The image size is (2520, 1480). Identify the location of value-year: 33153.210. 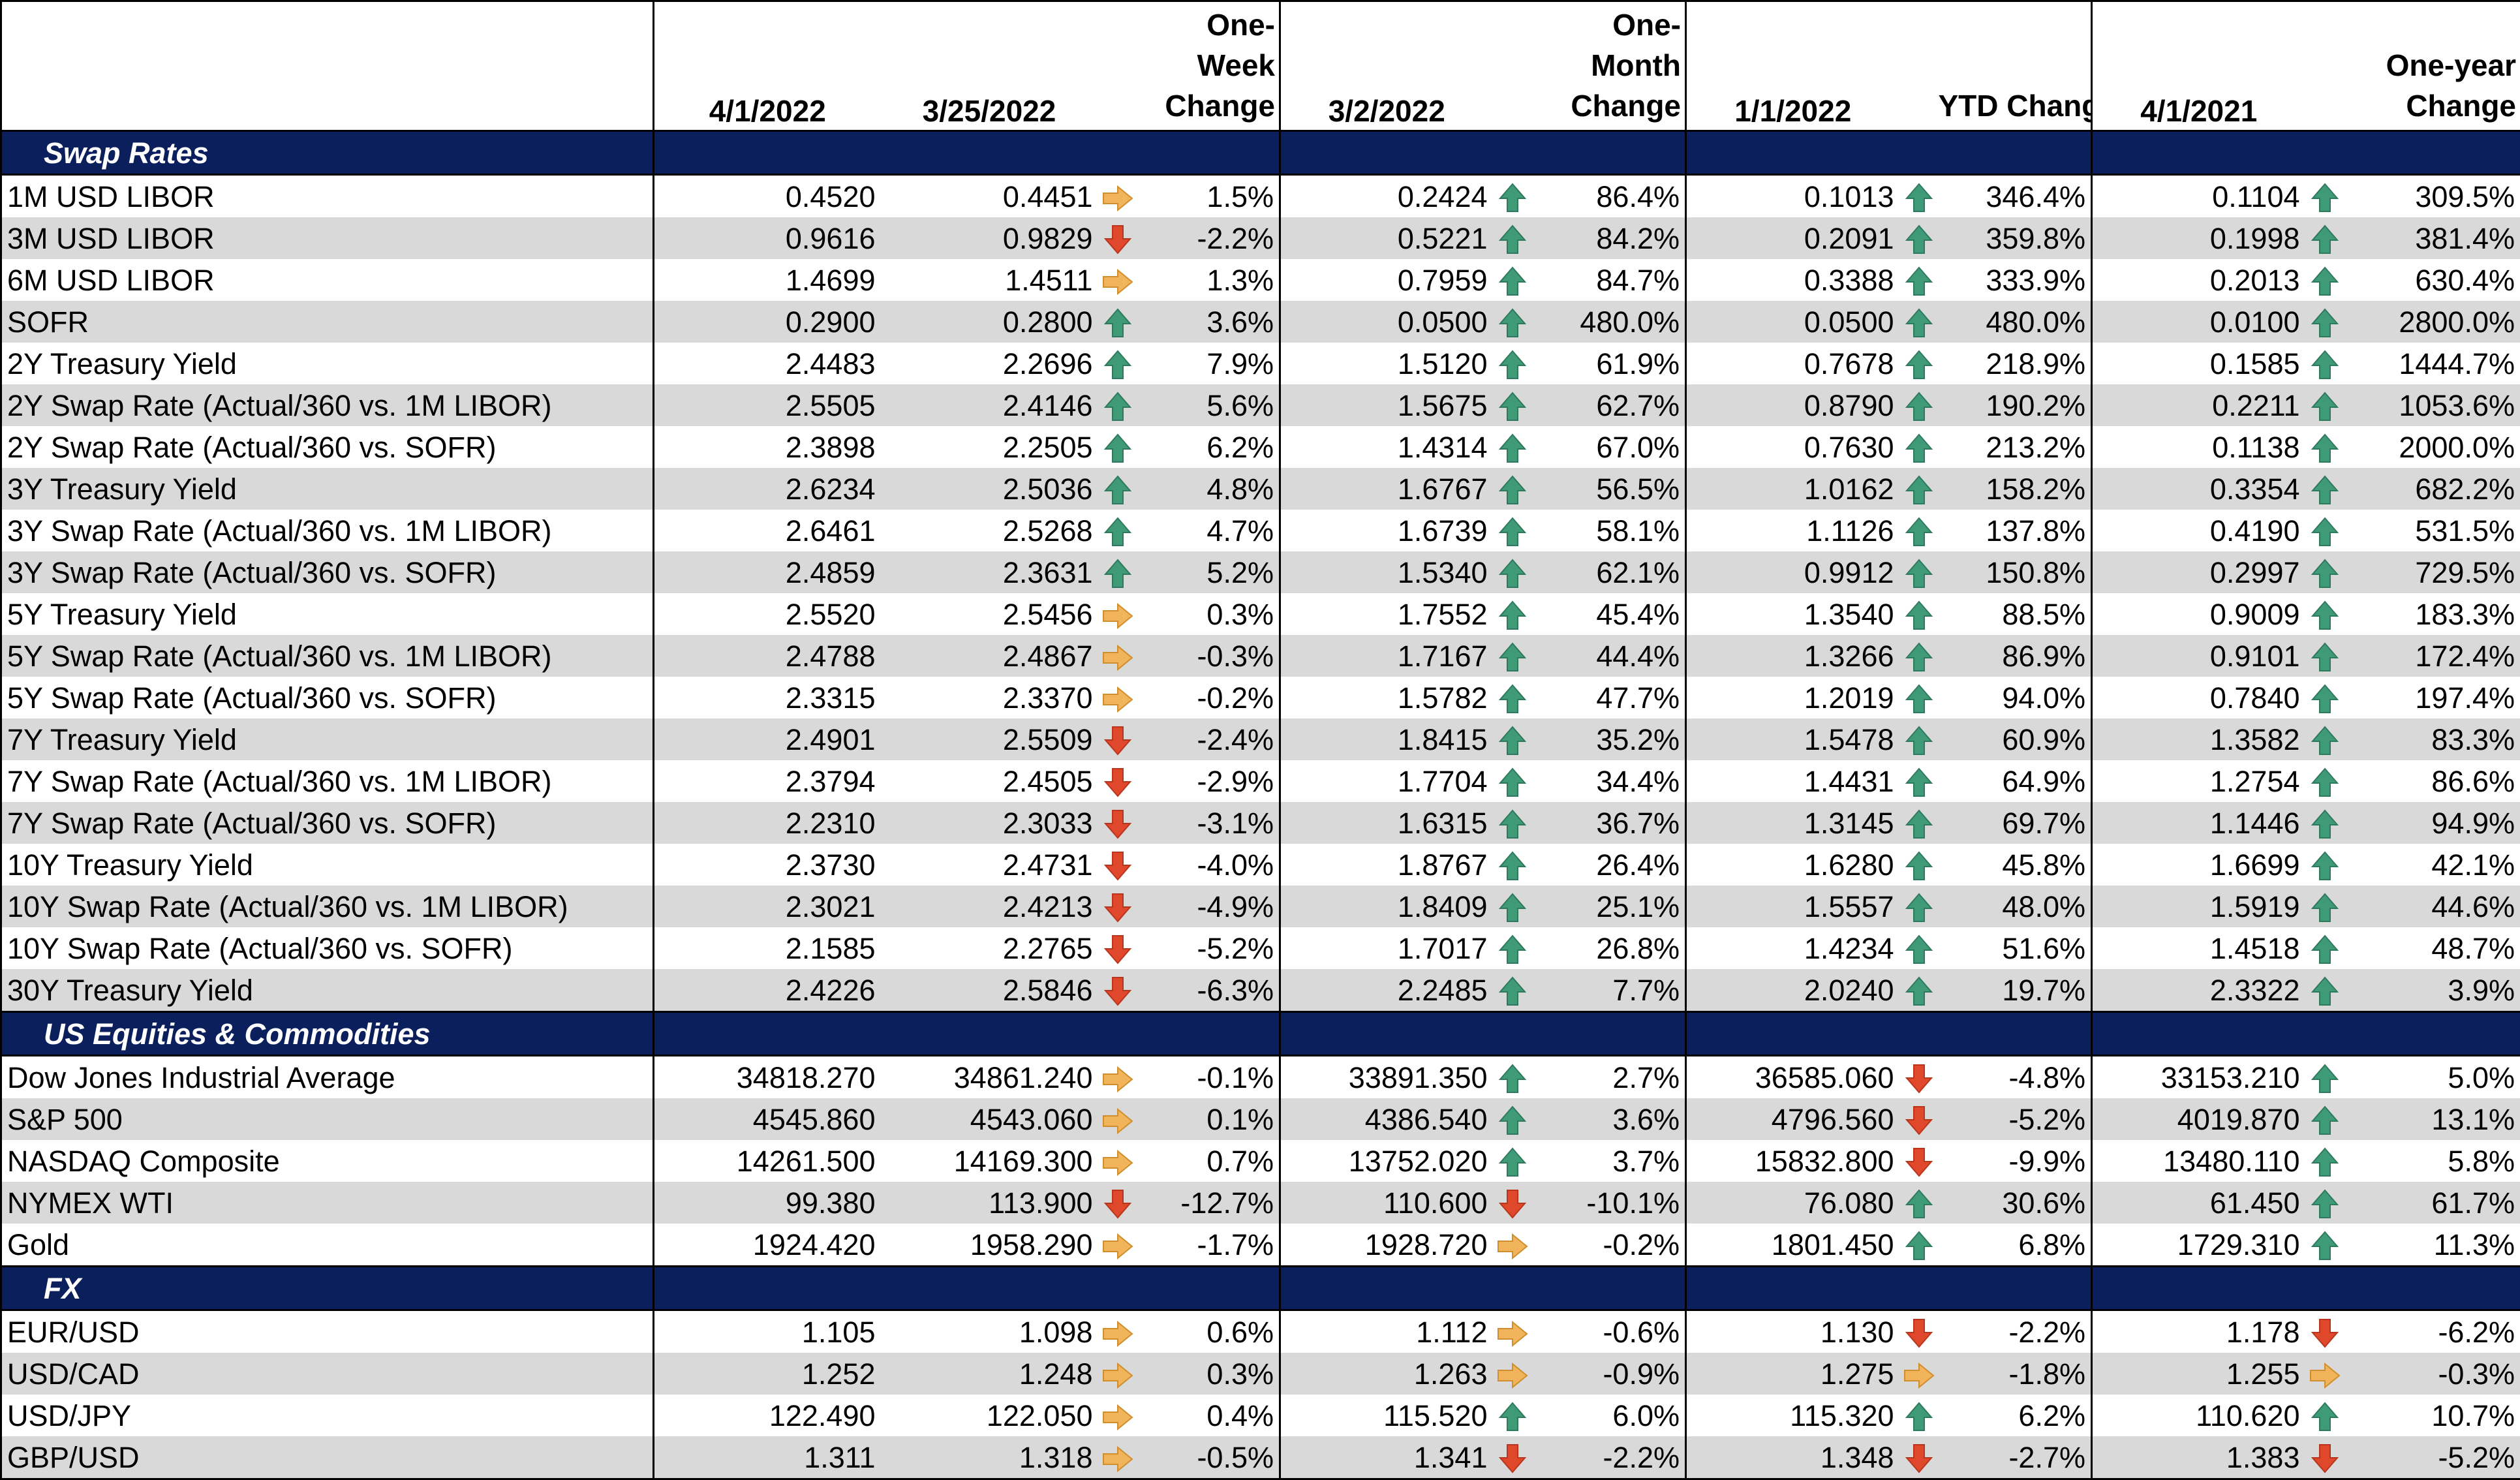
(2198, 1077).